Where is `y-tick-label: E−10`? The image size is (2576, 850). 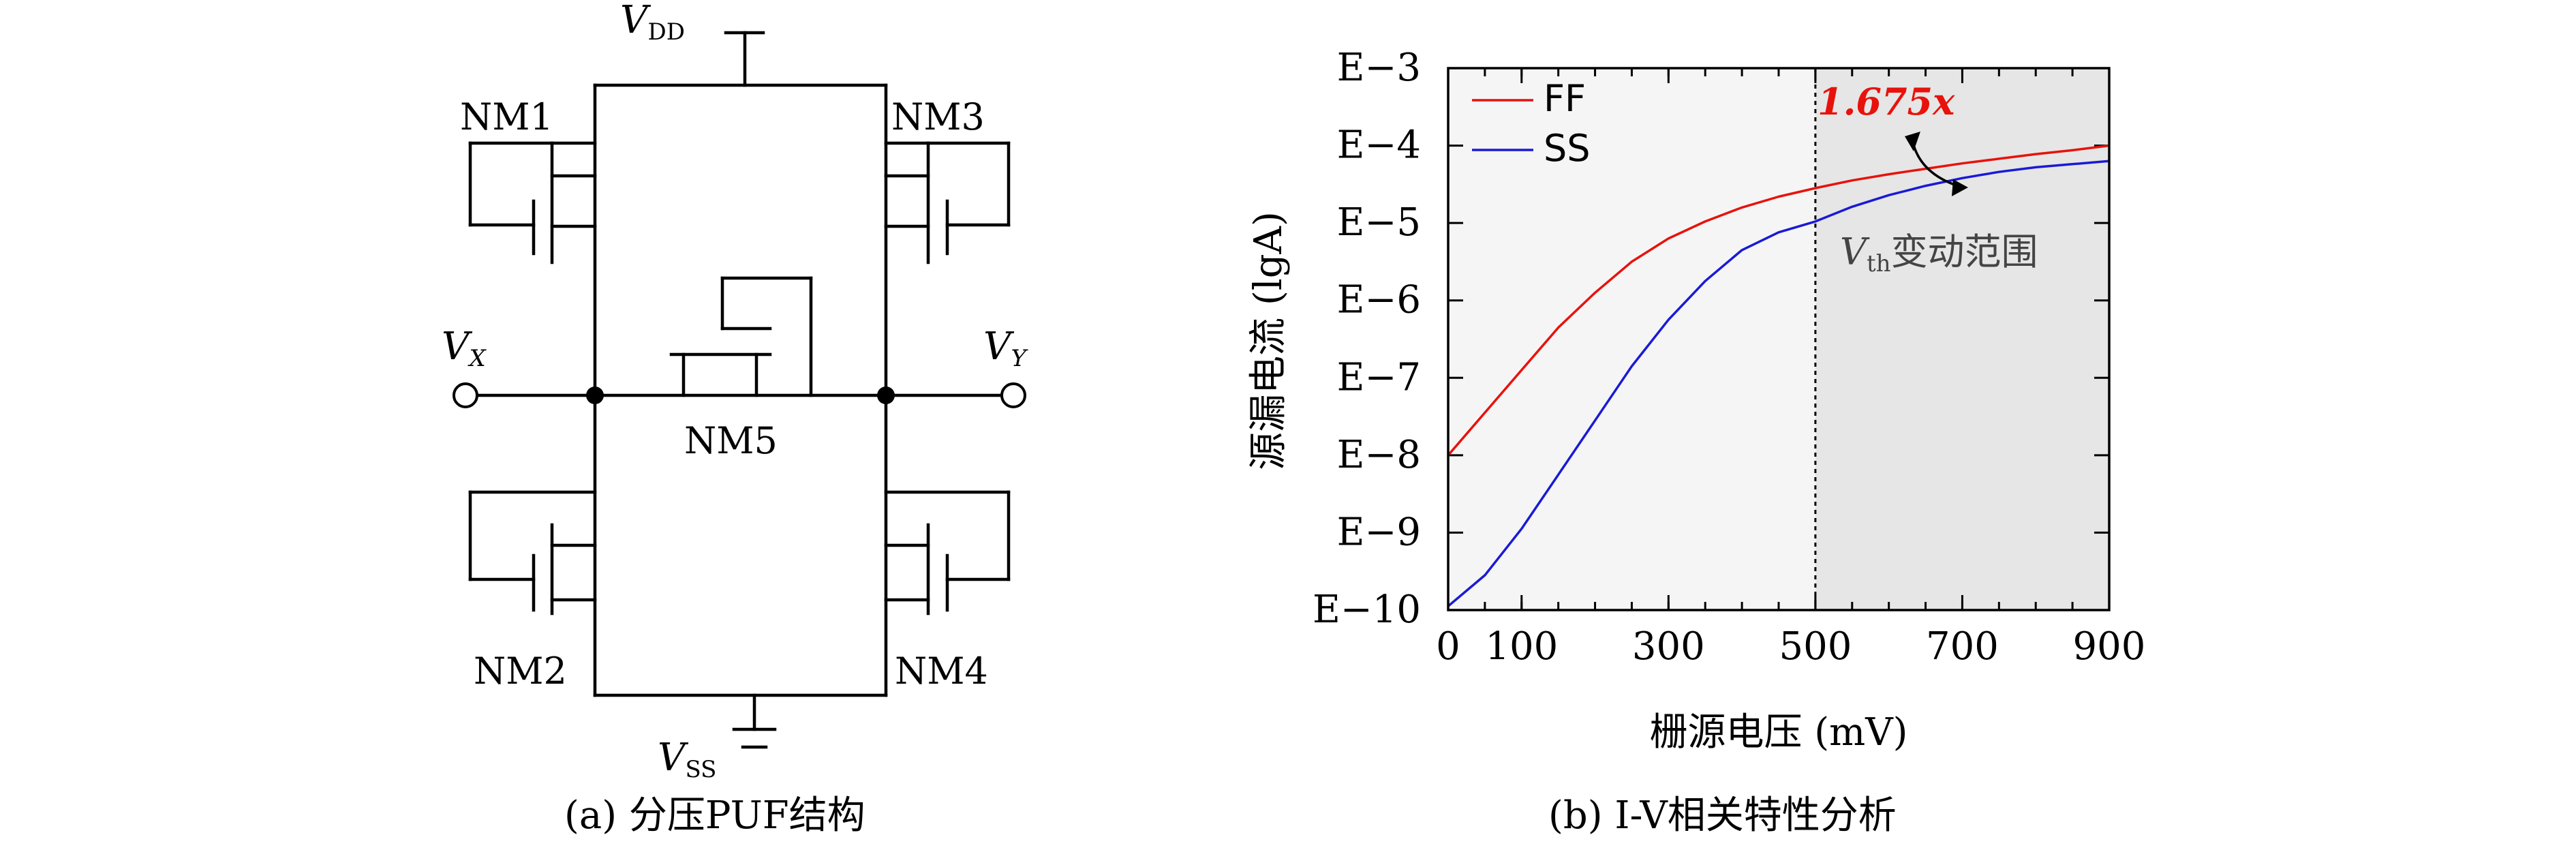 y-tick-label: E−10 is located at coordinates (1367, 610).